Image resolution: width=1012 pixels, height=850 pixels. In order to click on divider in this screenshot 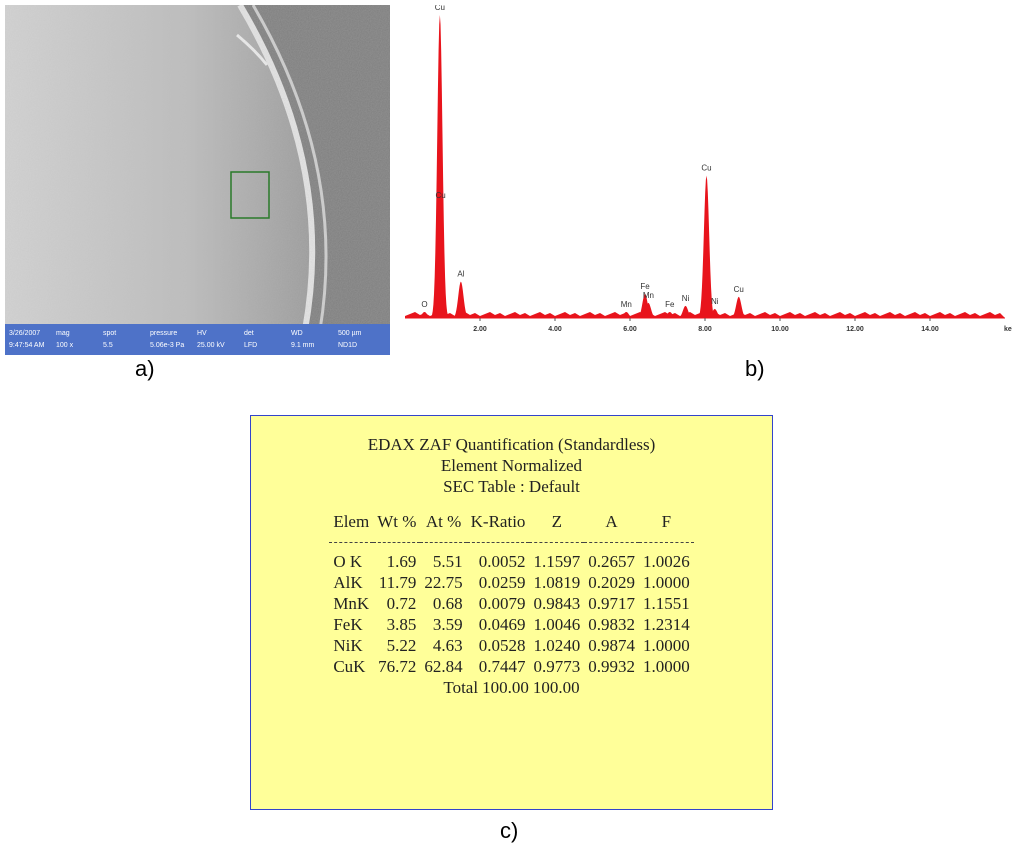, I will do `click(511, 546)`.